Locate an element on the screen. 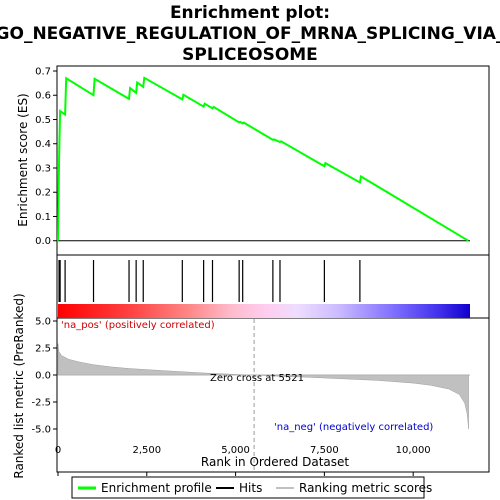  negative-correlation-label: 'na_neg' (negatively correlated) is located at coordinates (353, 427).